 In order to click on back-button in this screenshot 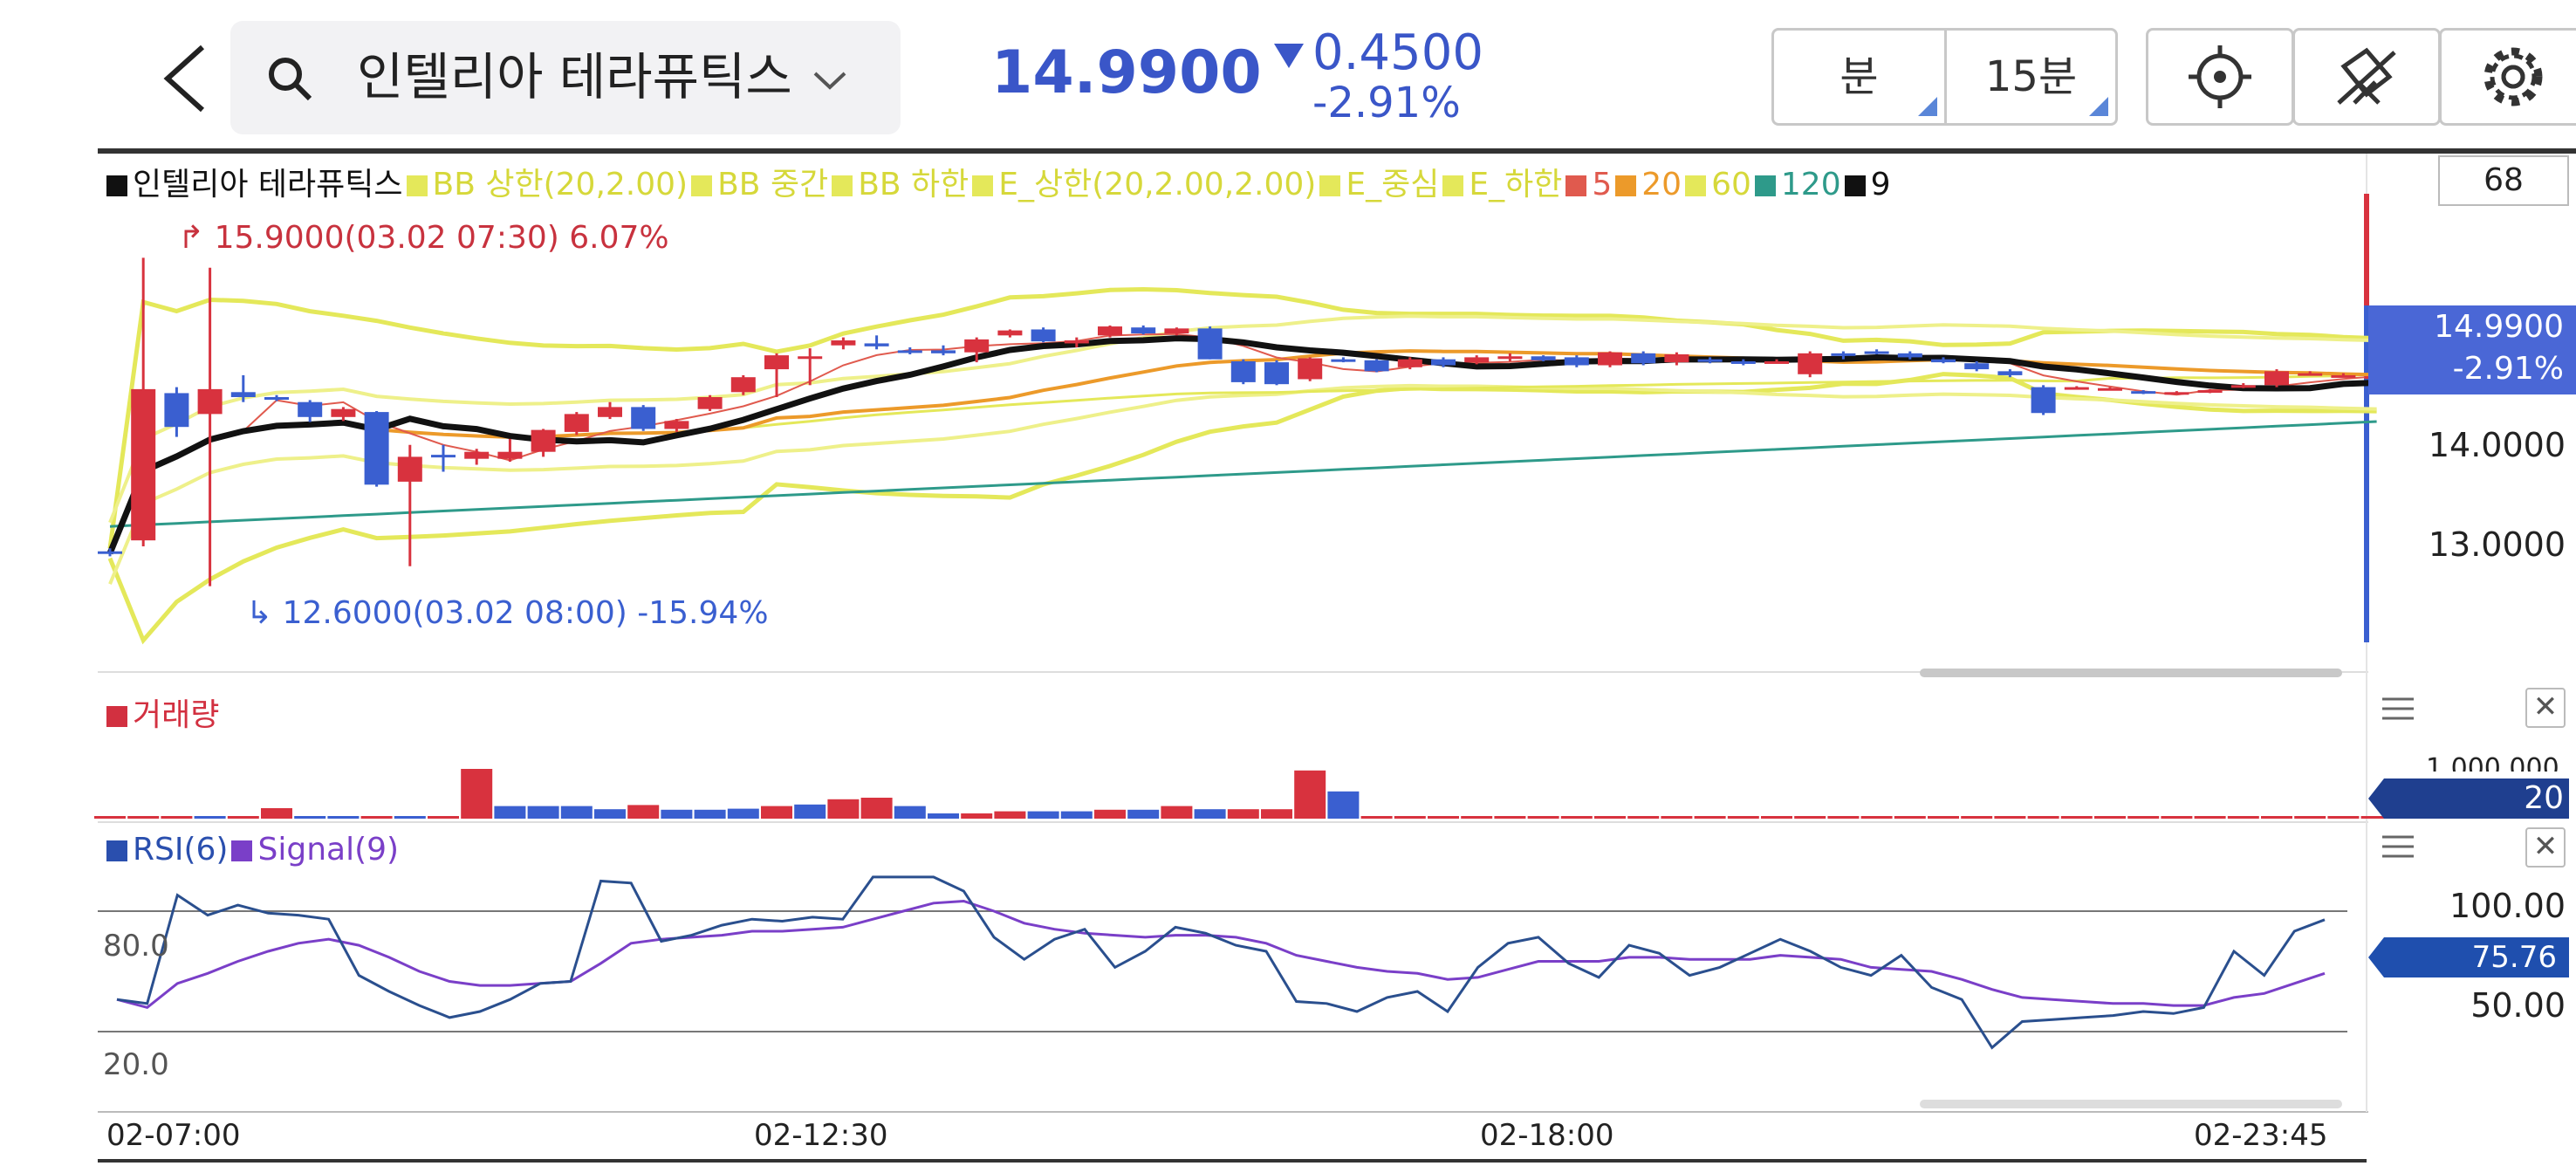, I will do `click(183, 78)`.